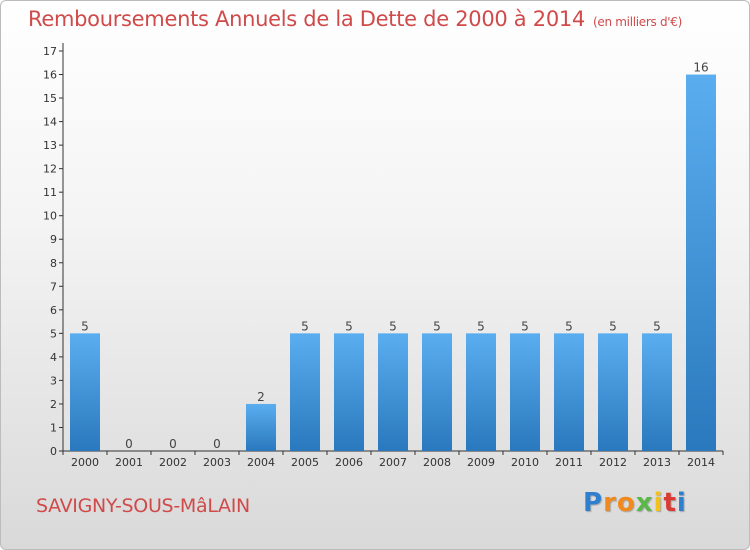 The image size is (750, 550). What do you see at coordinates (593, 503) in the screenshot?
I see `proxiti-logo-letter: P` at bounding box center [593, 503].